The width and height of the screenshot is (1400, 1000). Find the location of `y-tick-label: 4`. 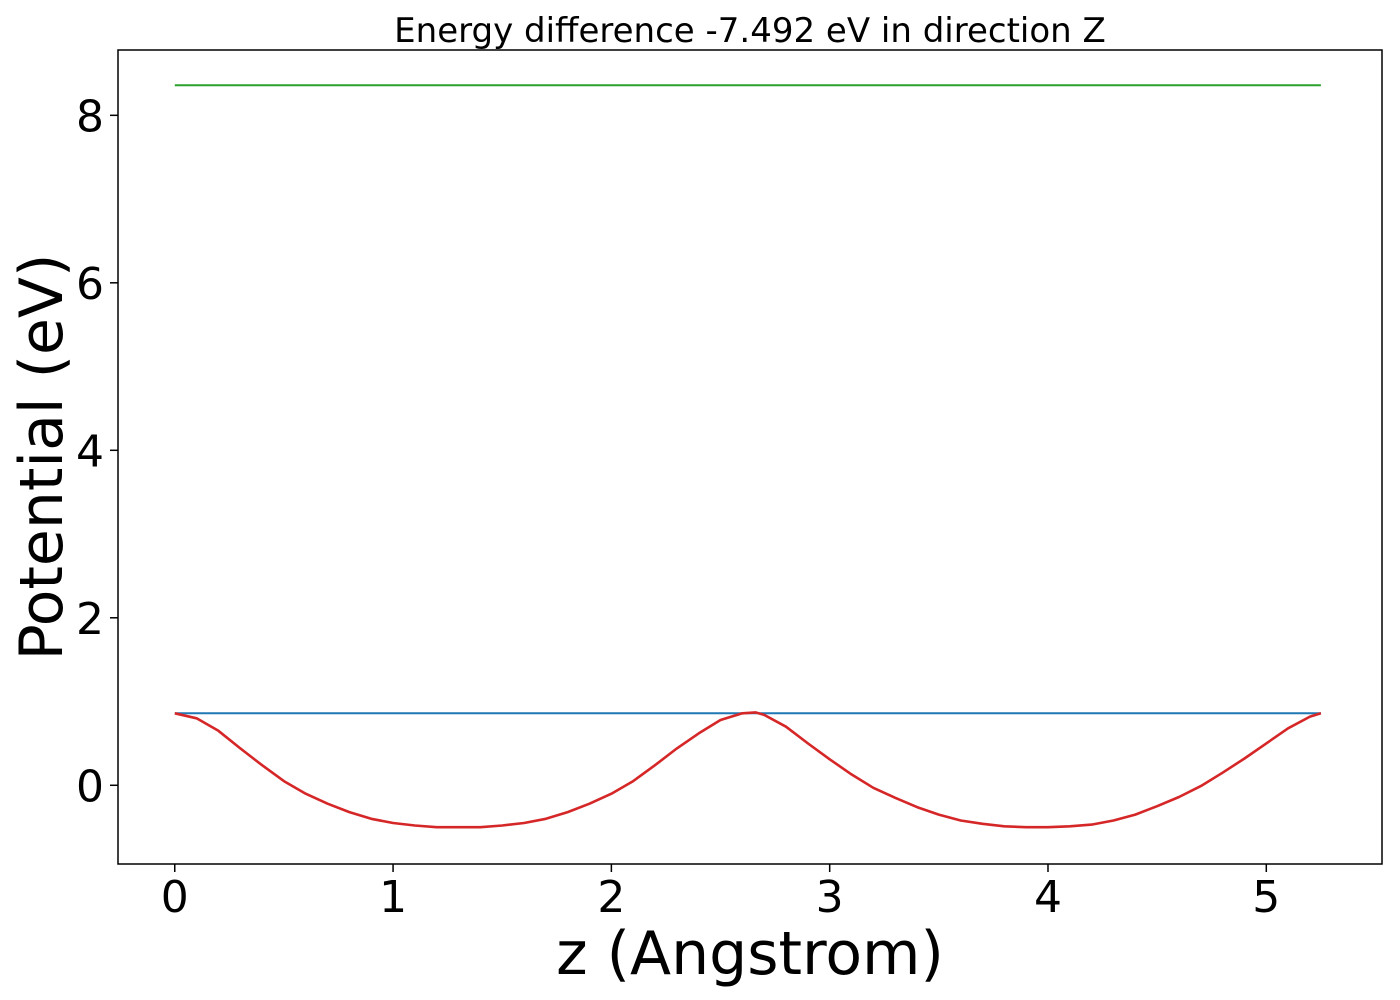

y-tick-label: 4 is located at coordinates (90, 451).